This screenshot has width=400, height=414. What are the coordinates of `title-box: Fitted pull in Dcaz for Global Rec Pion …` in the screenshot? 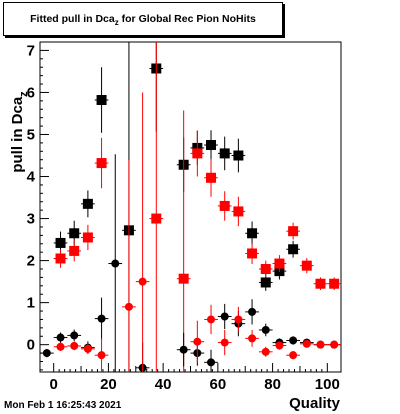 It's located at (143, 19).